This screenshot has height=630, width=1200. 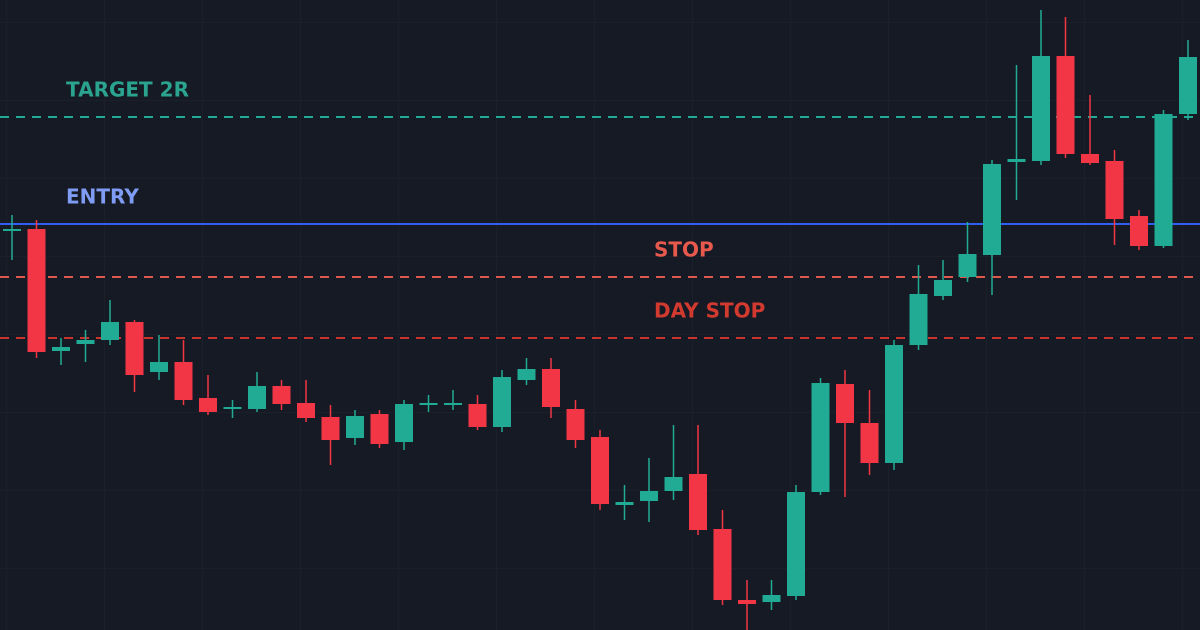 I want to click on level-label: STOP, so click(x=684, y=250).